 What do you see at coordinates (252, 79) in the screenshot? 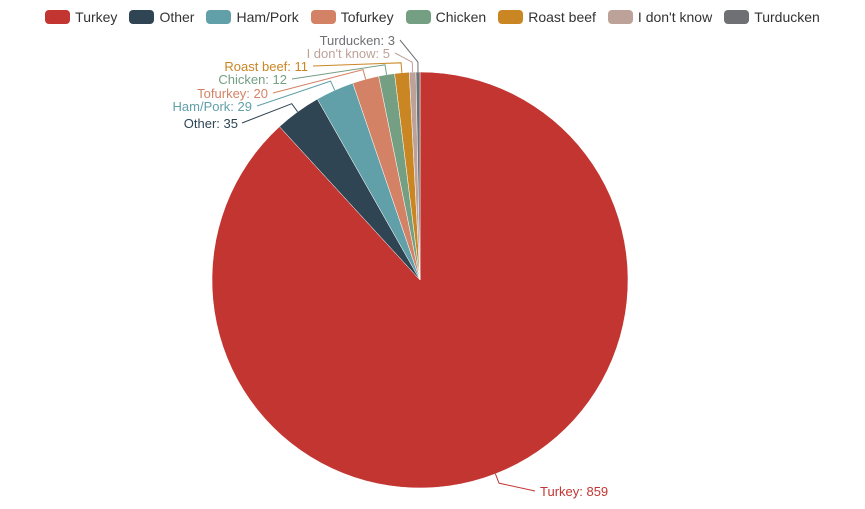
I see `slice-label-chicken: Chicken: 12` at bounding box center [252, 79].